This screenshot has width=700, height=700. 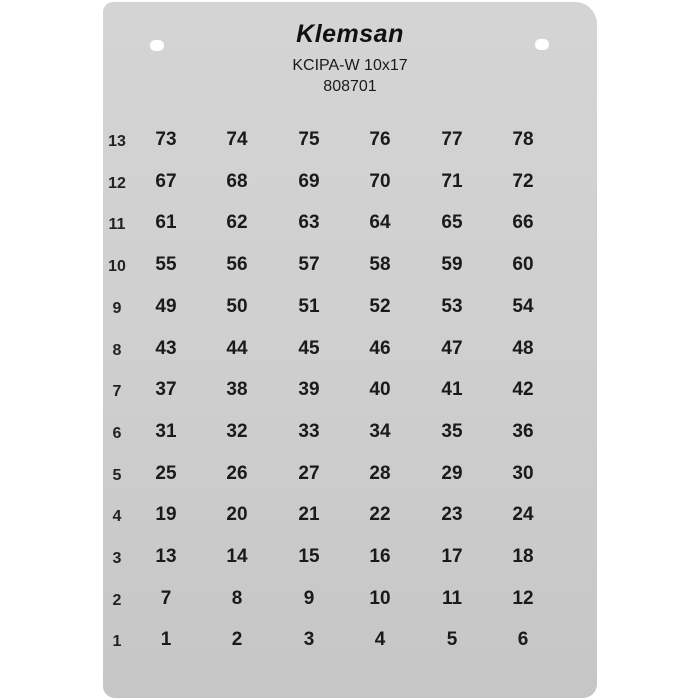 What do you see at coordinates (237, 306) in the screenshot?
I see `grid-number: 50` at bounding box center [237, 306].